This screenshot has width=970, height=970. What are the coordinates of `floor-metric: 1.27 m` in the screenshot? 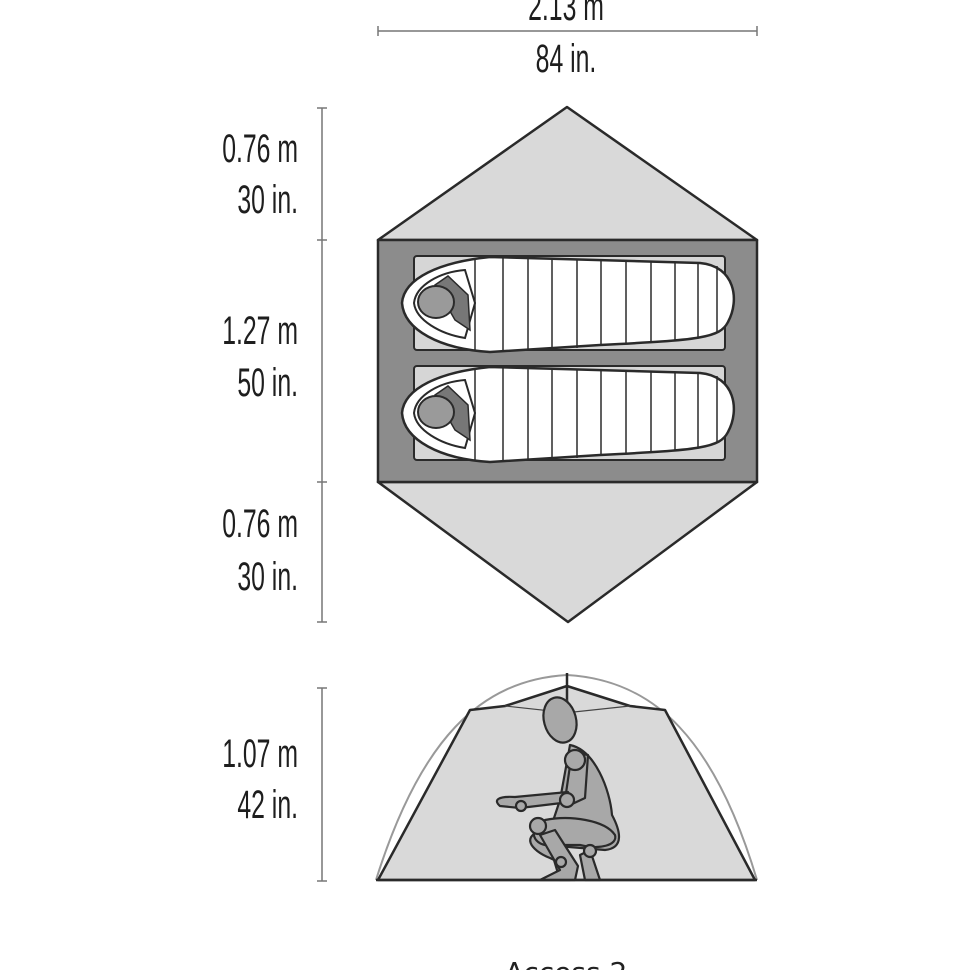 It's located at (260, 331).